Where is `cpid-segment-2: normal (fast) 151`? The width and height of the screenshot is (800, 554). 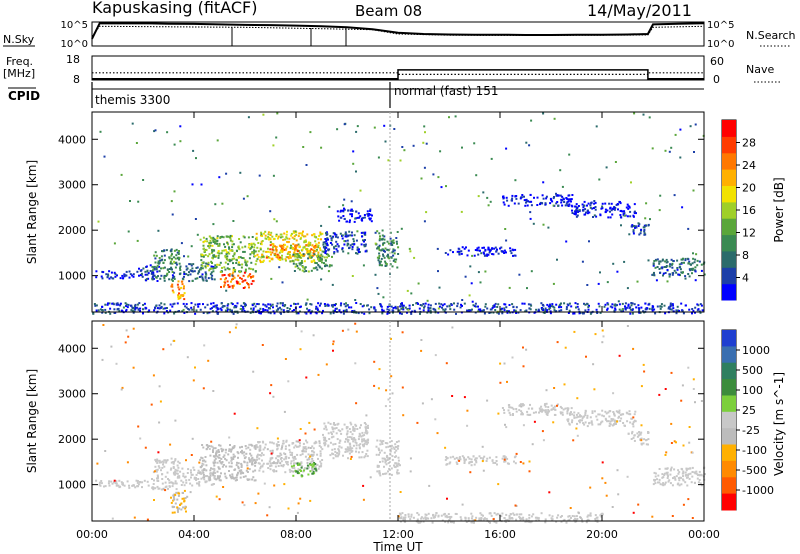
cpid-segment-2: normal (fast) 151 is located at coordinates (446, 91).